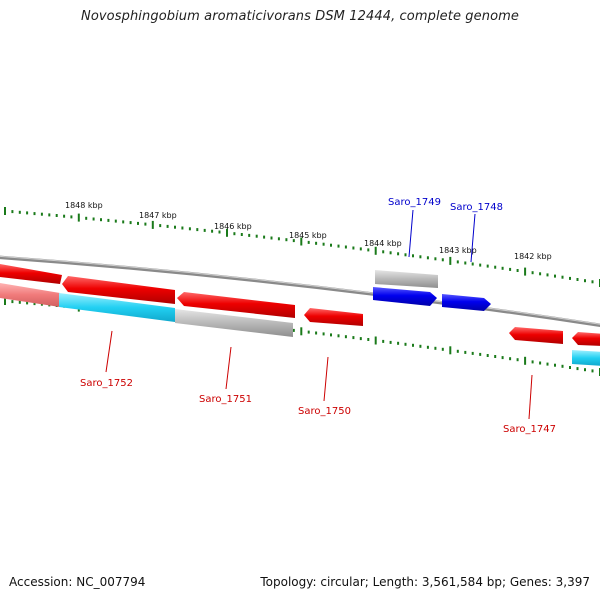 The height and width of the screenshot is (600, 600). Describe the element at coordinates (414, 202) in the screenshot. I see `gene-label: Saro_1749` at that location.